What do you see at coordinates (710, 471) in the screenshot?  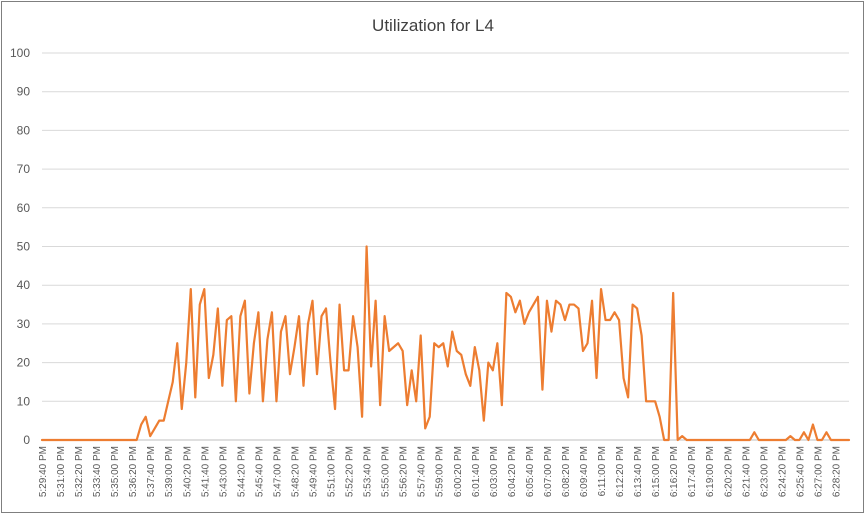 I see `x-tick-label: 6:19:00 PM` at bounding box center [710, 471].